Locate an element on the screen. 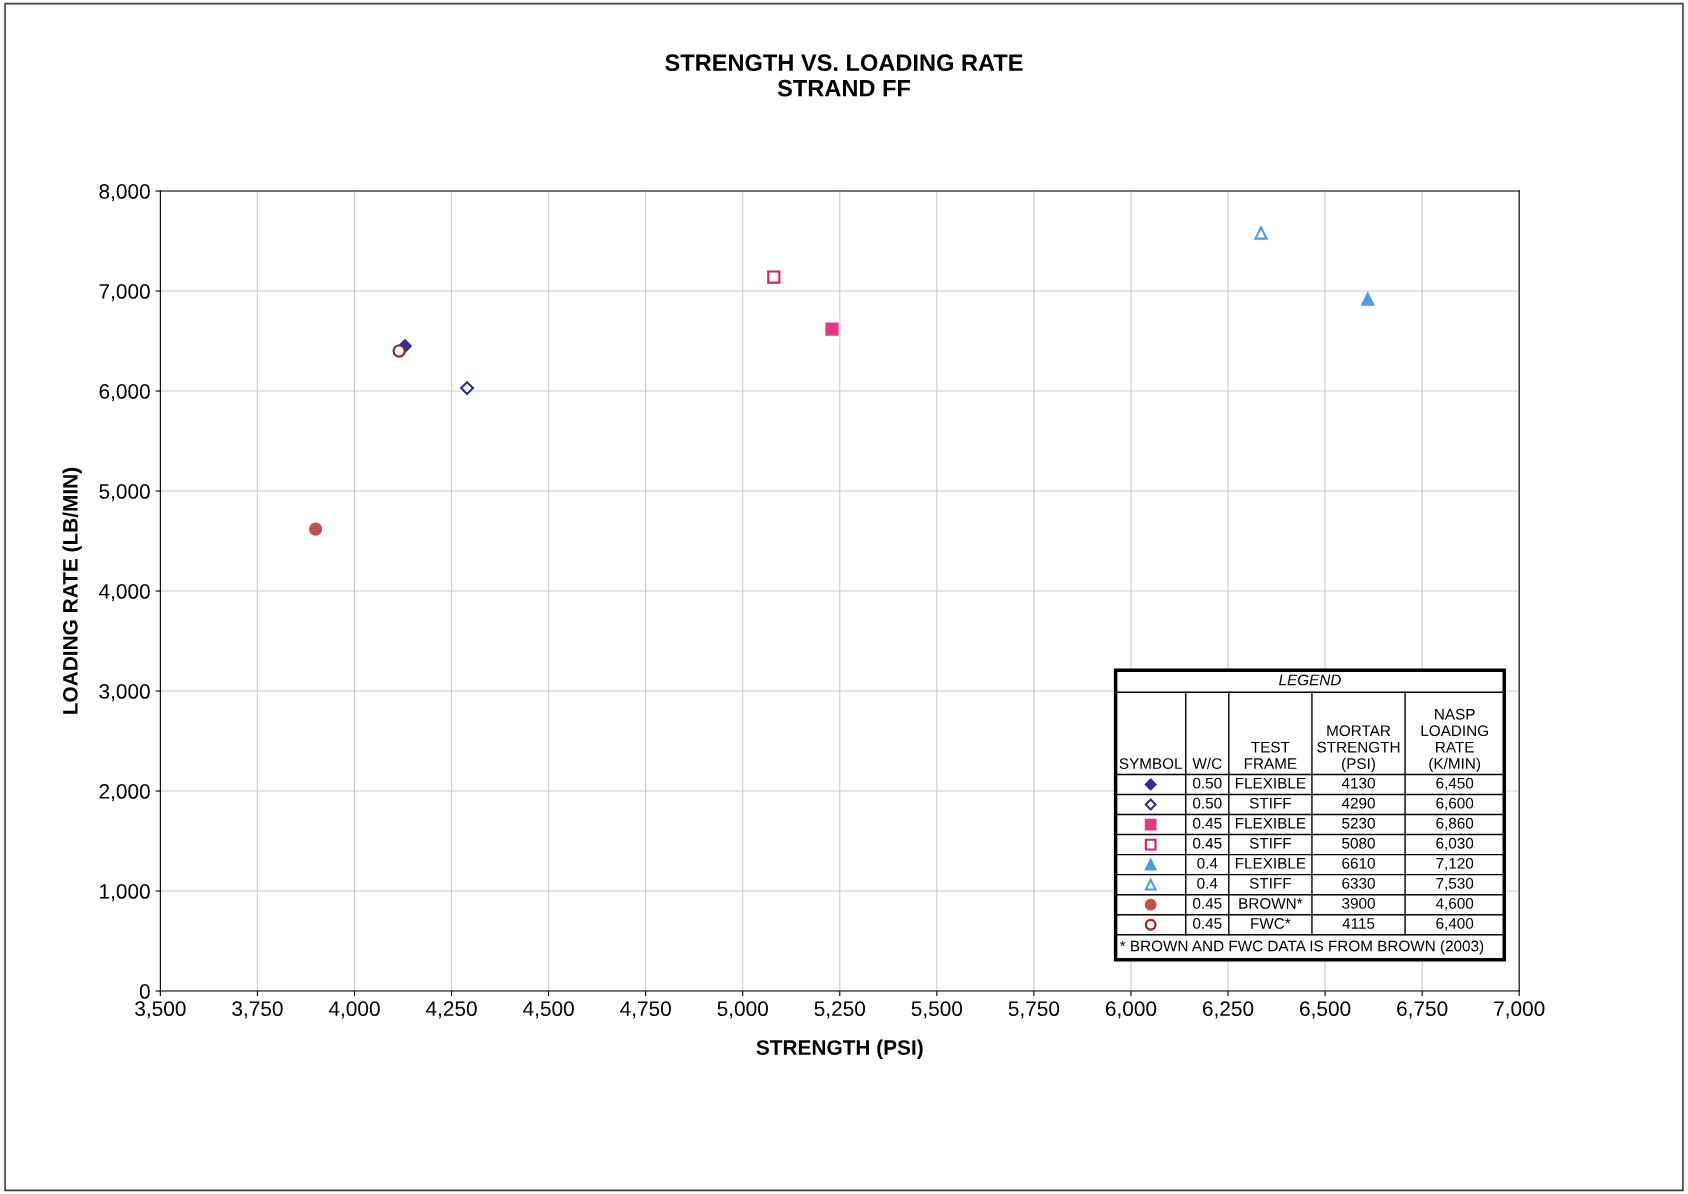 This screenshot has height=1194, width=1688. legend-title: LEGEND is located at coordinates (1310, 680).